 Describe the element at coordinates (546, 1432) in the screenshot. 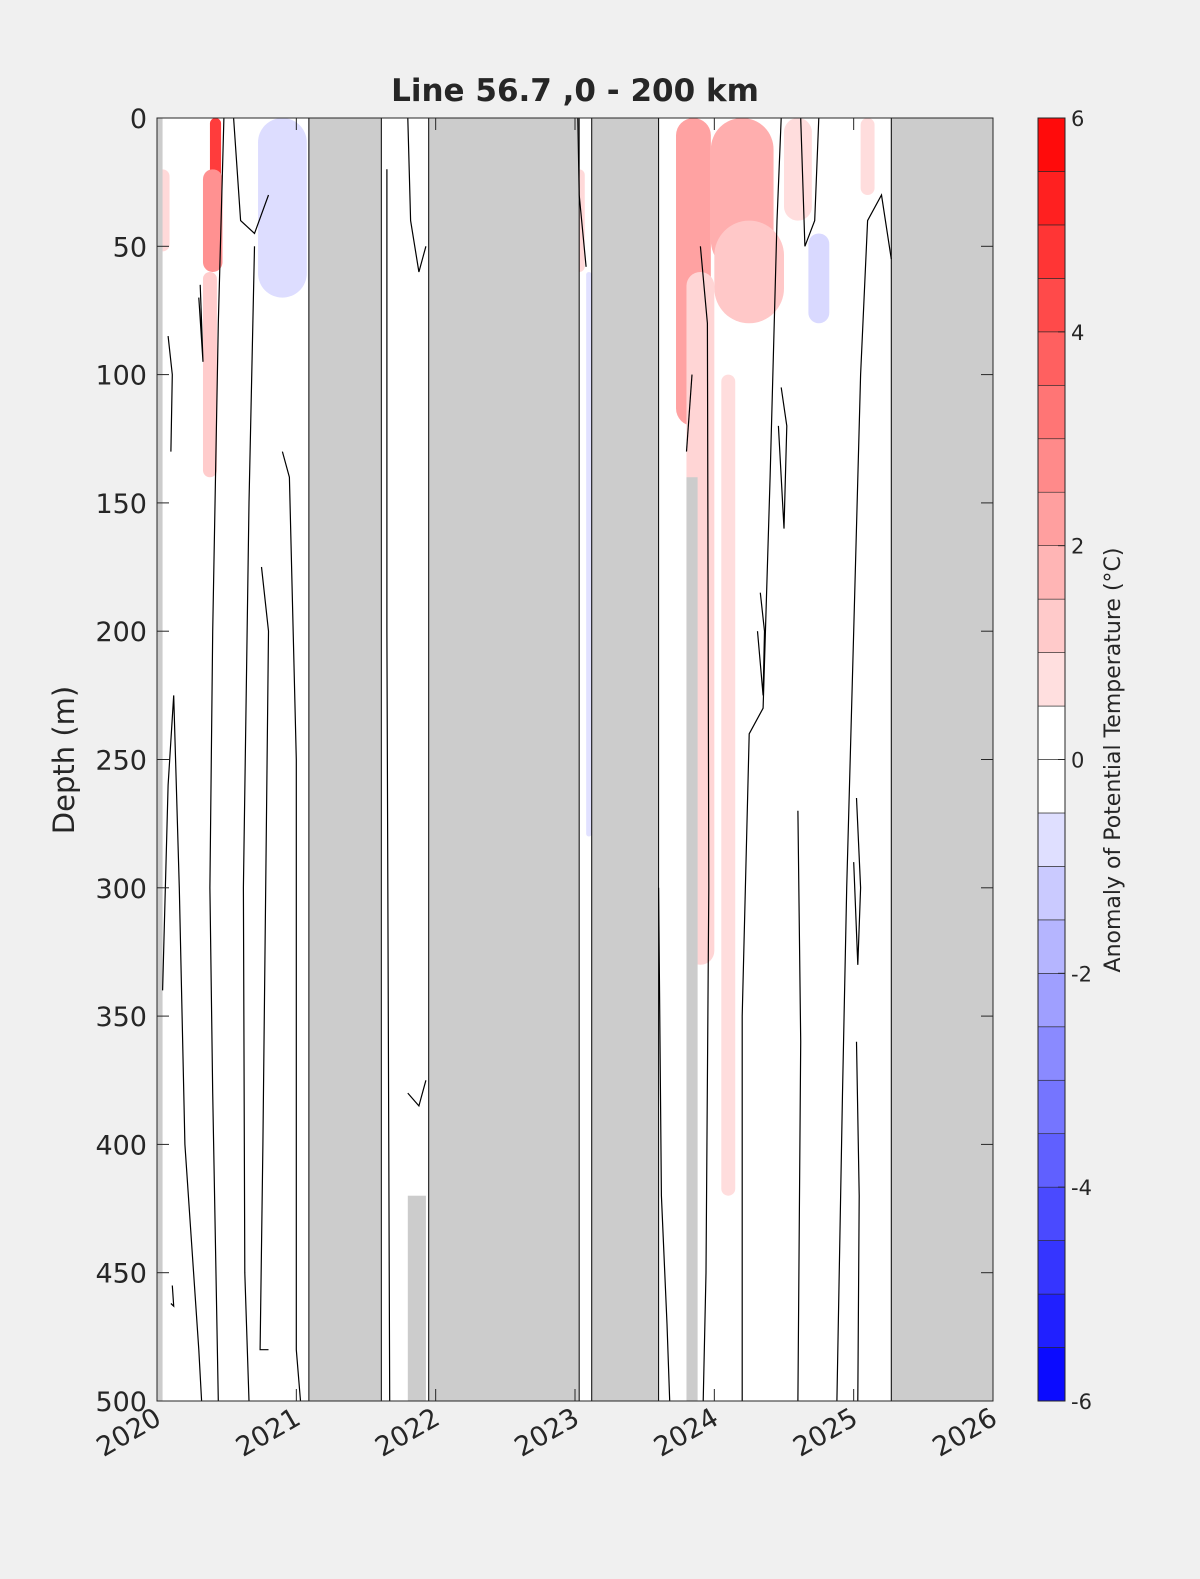

I see `x-tick-label: 2023` at that location.